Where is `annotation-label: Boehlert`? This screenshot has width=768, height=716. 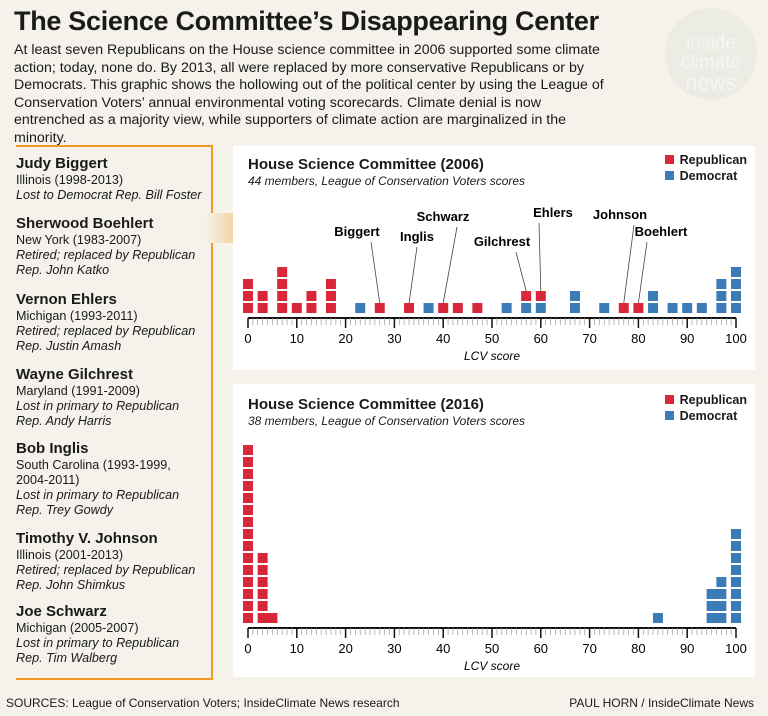 annotation-label: Boehlert is located at coordinates (661, 231).